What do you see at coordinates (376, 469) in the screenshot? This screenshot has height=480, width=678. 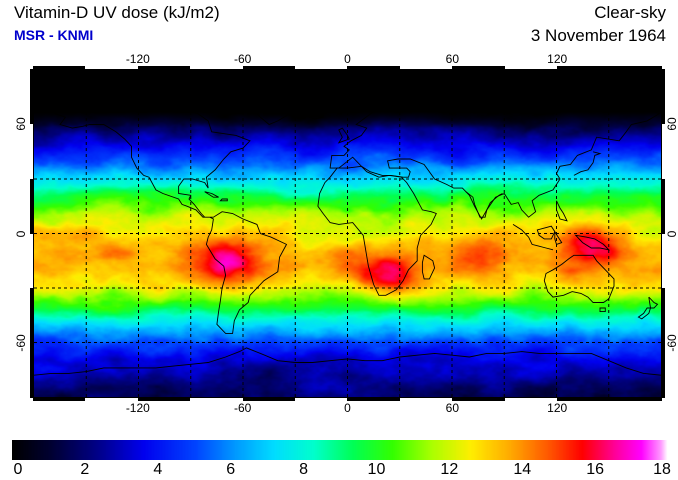 I see `colorbar-tick-10: 10` at bounding box center [376, 469].